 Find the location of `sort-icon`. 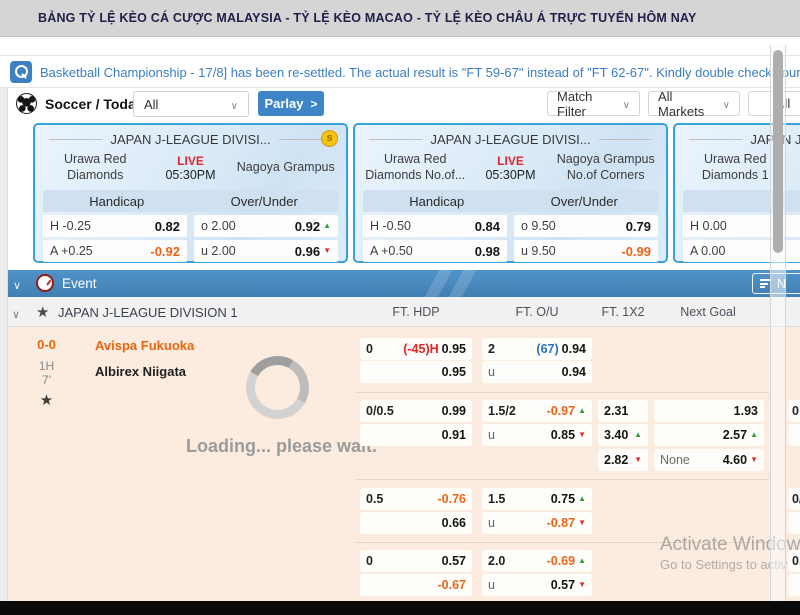

sort-icon is located at coordinates (765, 283).